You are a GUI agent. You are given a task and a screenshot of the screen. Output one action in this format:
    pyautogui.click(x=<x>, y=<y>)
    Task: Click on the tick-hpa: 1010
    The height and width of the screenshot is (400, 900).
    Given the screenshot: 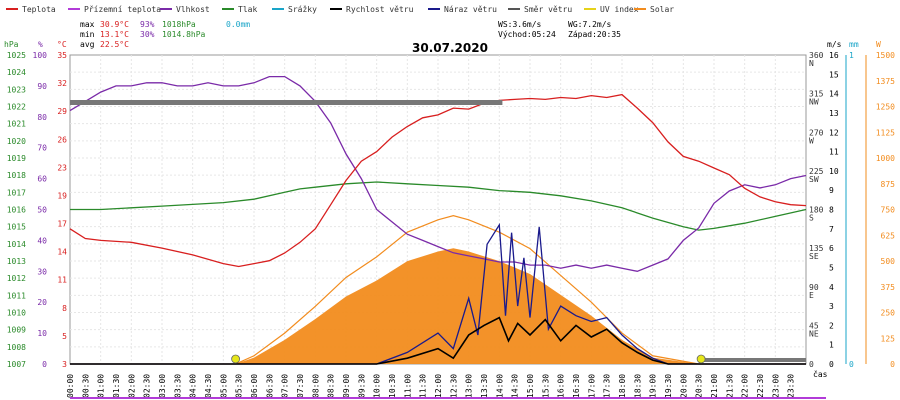 What is the action you would take?
    pyautogui.click(x=16, y=313)
    